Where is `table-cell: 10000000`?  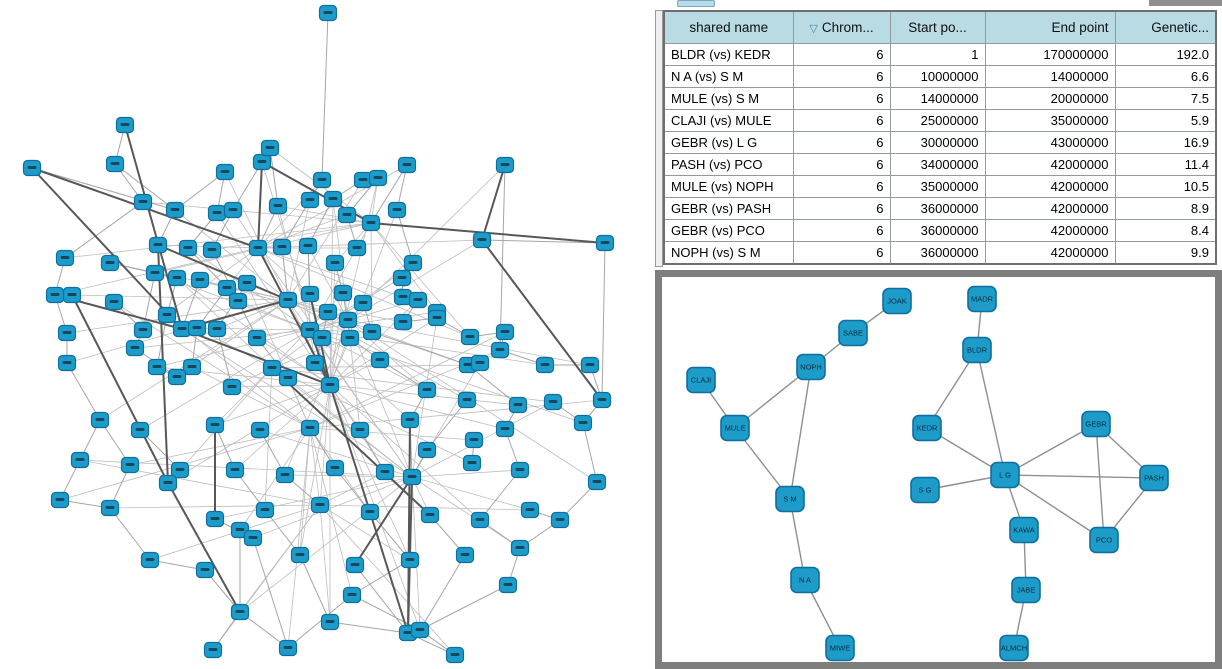 table-cell: 10000000 is located at coordinates (937, 76).